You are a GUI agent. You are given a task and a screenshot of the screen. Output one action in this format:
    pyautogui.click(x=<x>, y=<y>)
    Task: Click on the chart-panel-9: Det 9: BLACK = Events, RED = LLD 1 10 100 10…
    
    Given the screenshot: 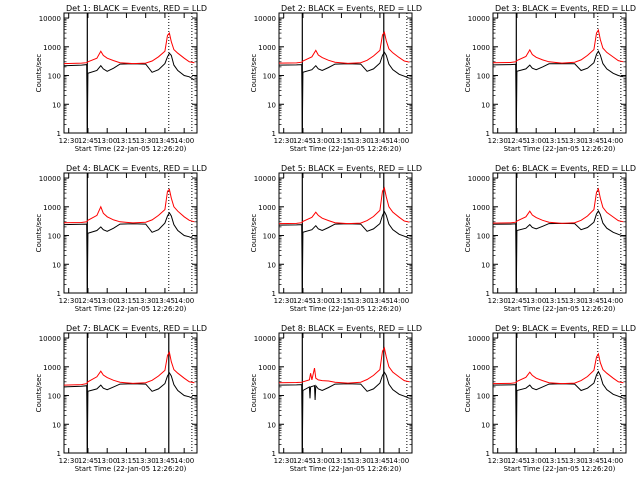 What is the action you would take?
    pyautogui.click(x=550, y=398)
    